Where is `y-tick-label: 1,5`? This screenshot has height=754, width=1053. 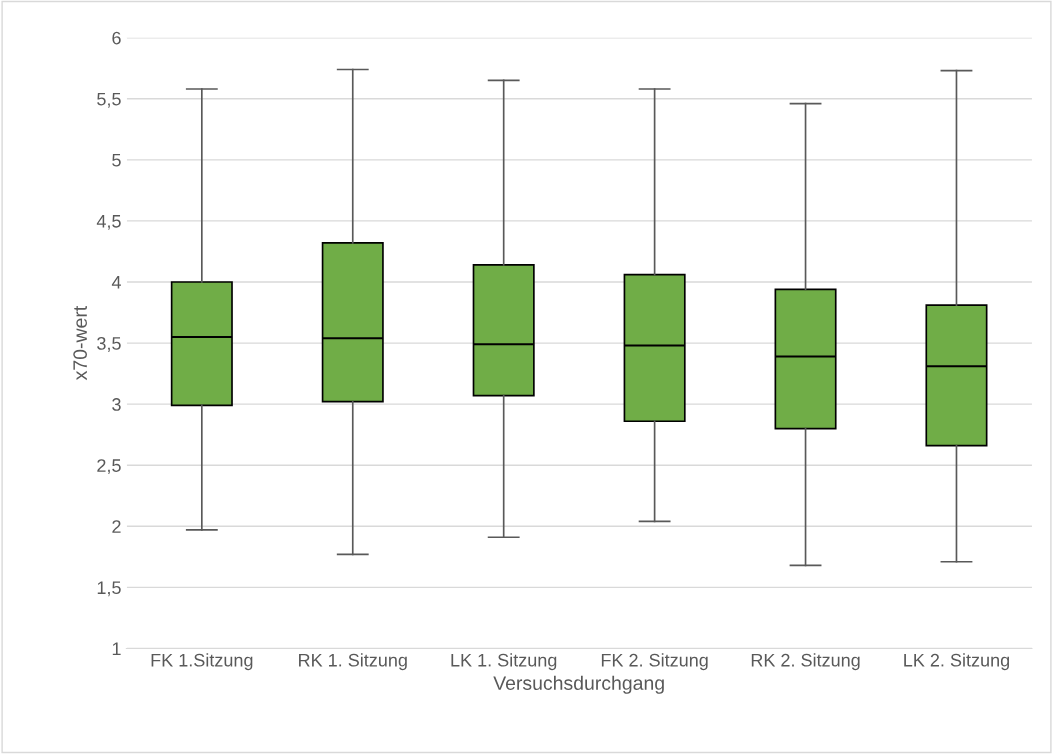 y-tick-label: 1,5 is located at coordinates (109, 589).